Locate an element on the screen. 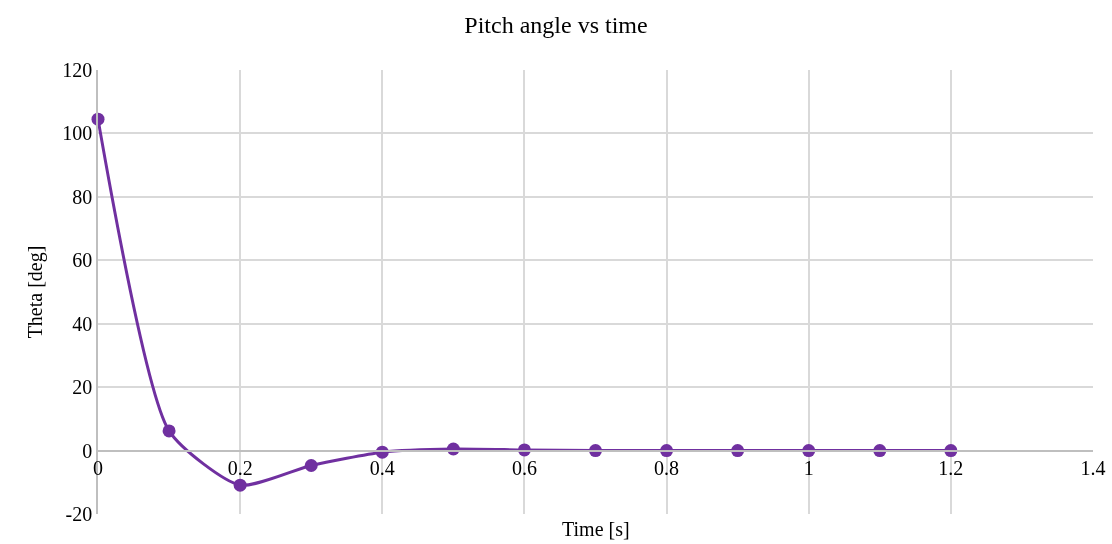 The image size is (1112, 544). x-tick-label: 0.2 is located at coordinates (240, 468).